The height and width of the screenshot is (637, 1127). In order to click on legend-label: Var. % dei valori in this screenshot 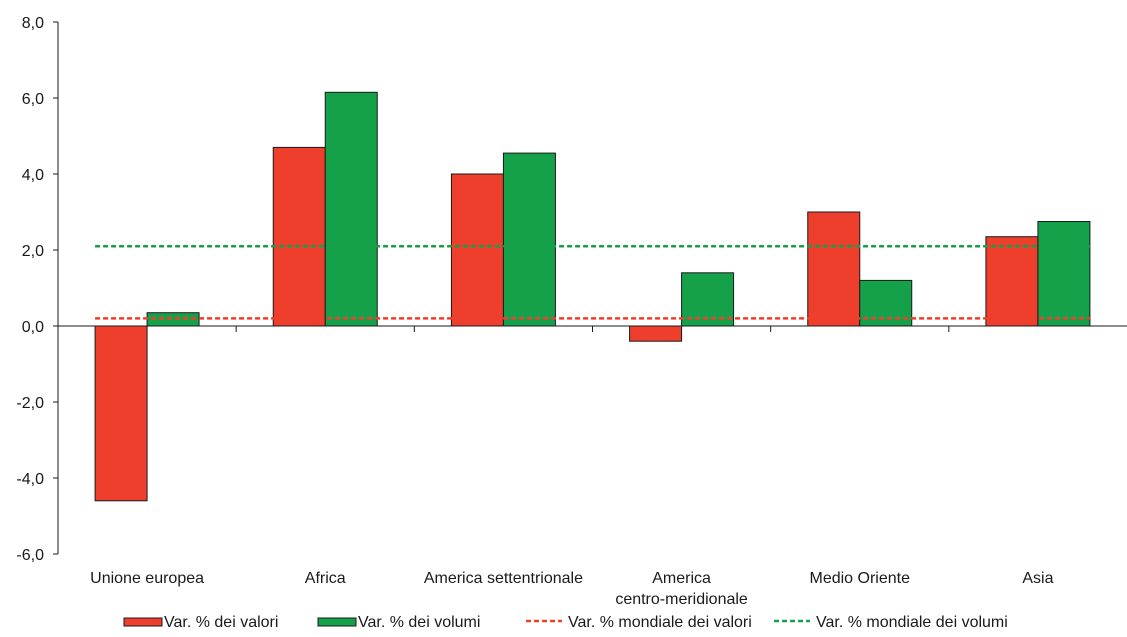, I will do `click(221, 622)`.